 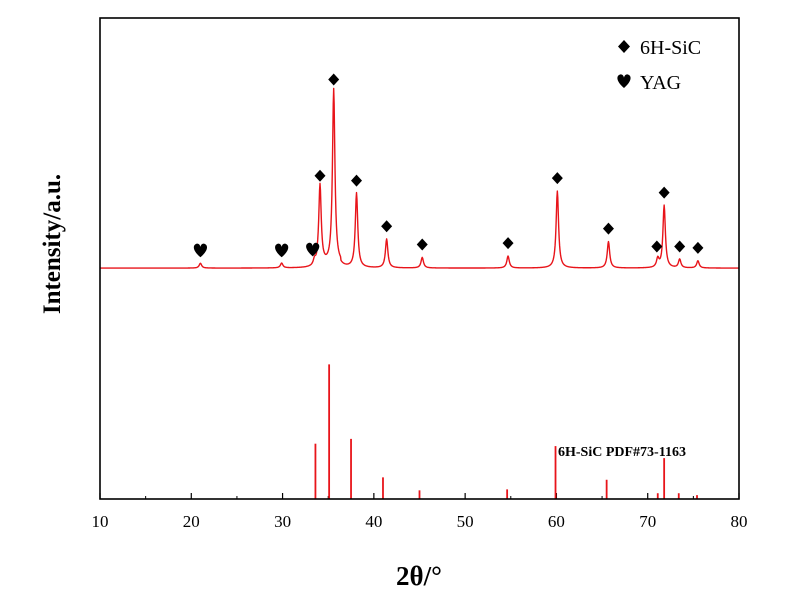 What do you see at coordinates (670, 48) in the screenshot?
I see `legend-label-6h-sic: 6H-SiC` at bounding box center [670, 48].